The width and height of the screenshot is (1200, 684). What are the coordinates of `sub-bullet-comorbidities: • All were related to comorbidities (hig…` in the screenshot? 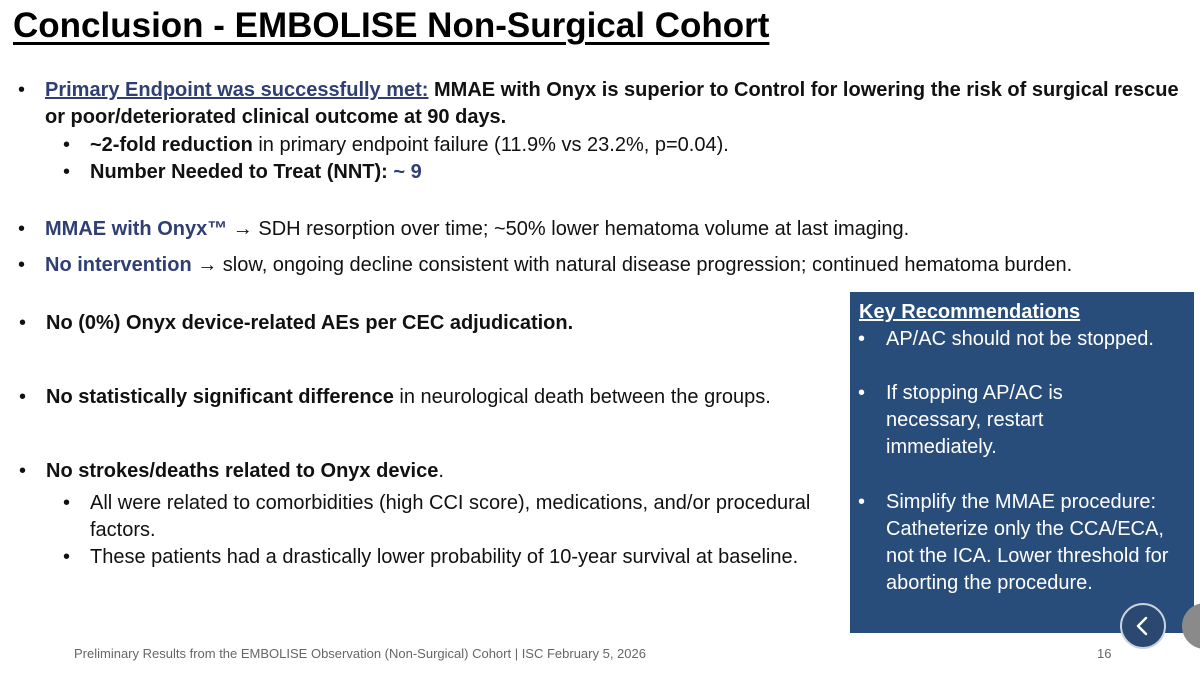 It's located at (443, 517).